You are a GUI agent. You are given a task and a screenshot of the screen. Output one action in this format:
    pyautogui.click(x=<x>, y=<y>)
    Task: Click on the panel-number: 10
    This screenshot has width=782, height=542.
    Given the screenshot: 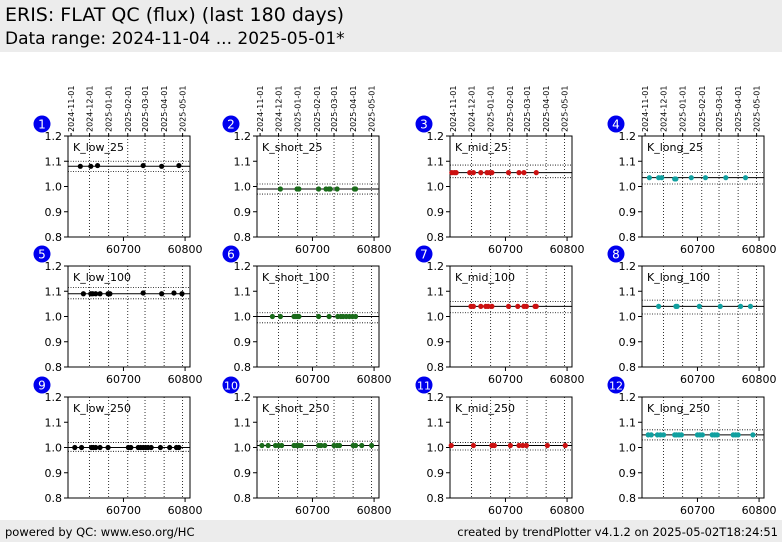 What is the action you would take?
    pyautogui.click(x=231, y=386)
    